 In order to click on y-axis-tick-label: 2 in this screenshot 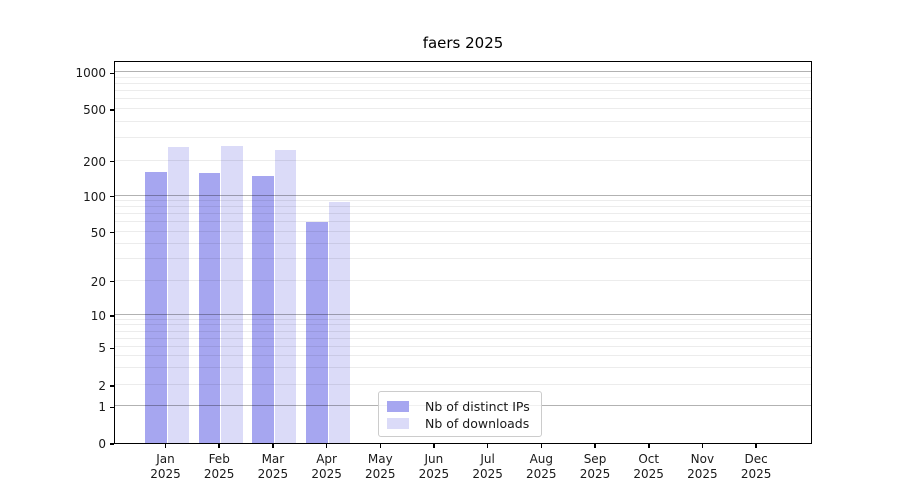, I will do `click(102, 385)`.